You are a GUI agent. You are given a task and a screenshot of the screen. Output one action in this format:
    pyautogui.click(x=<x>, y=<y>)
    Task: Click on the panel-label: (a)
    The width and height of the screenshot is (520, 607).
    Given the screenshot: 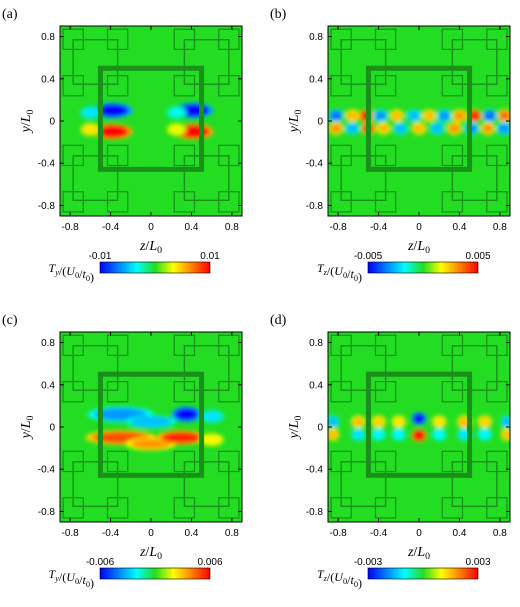 What is the action you would take?
    pyautogui.click(x=10, y=14)
    